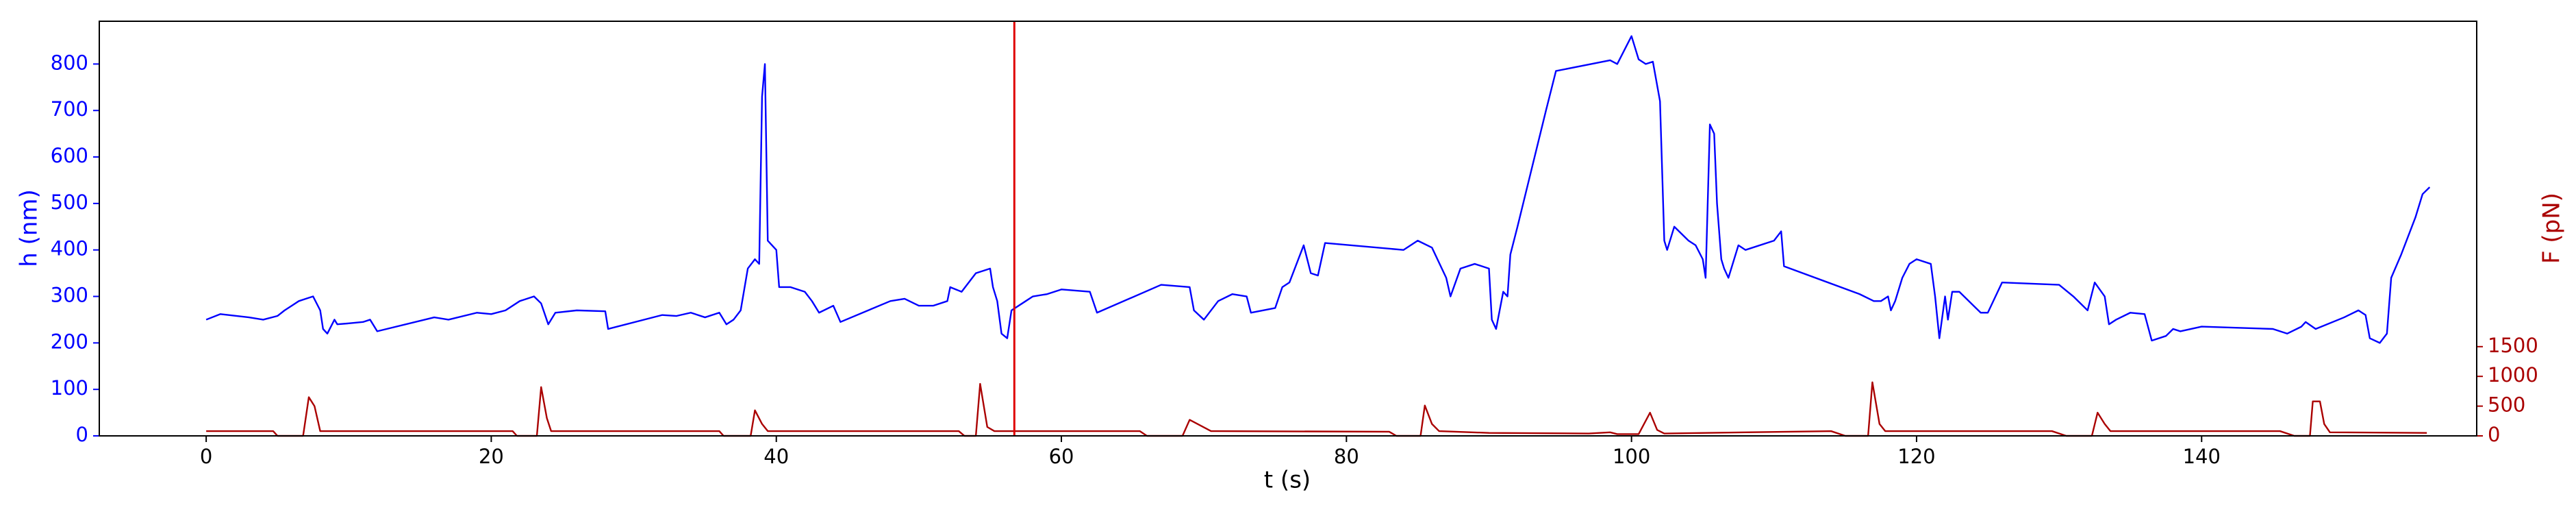  What do you see at coordinates (69, 202) in the screenshot?
I see `y-tick-label: 500` at bounding box center [69, 202].